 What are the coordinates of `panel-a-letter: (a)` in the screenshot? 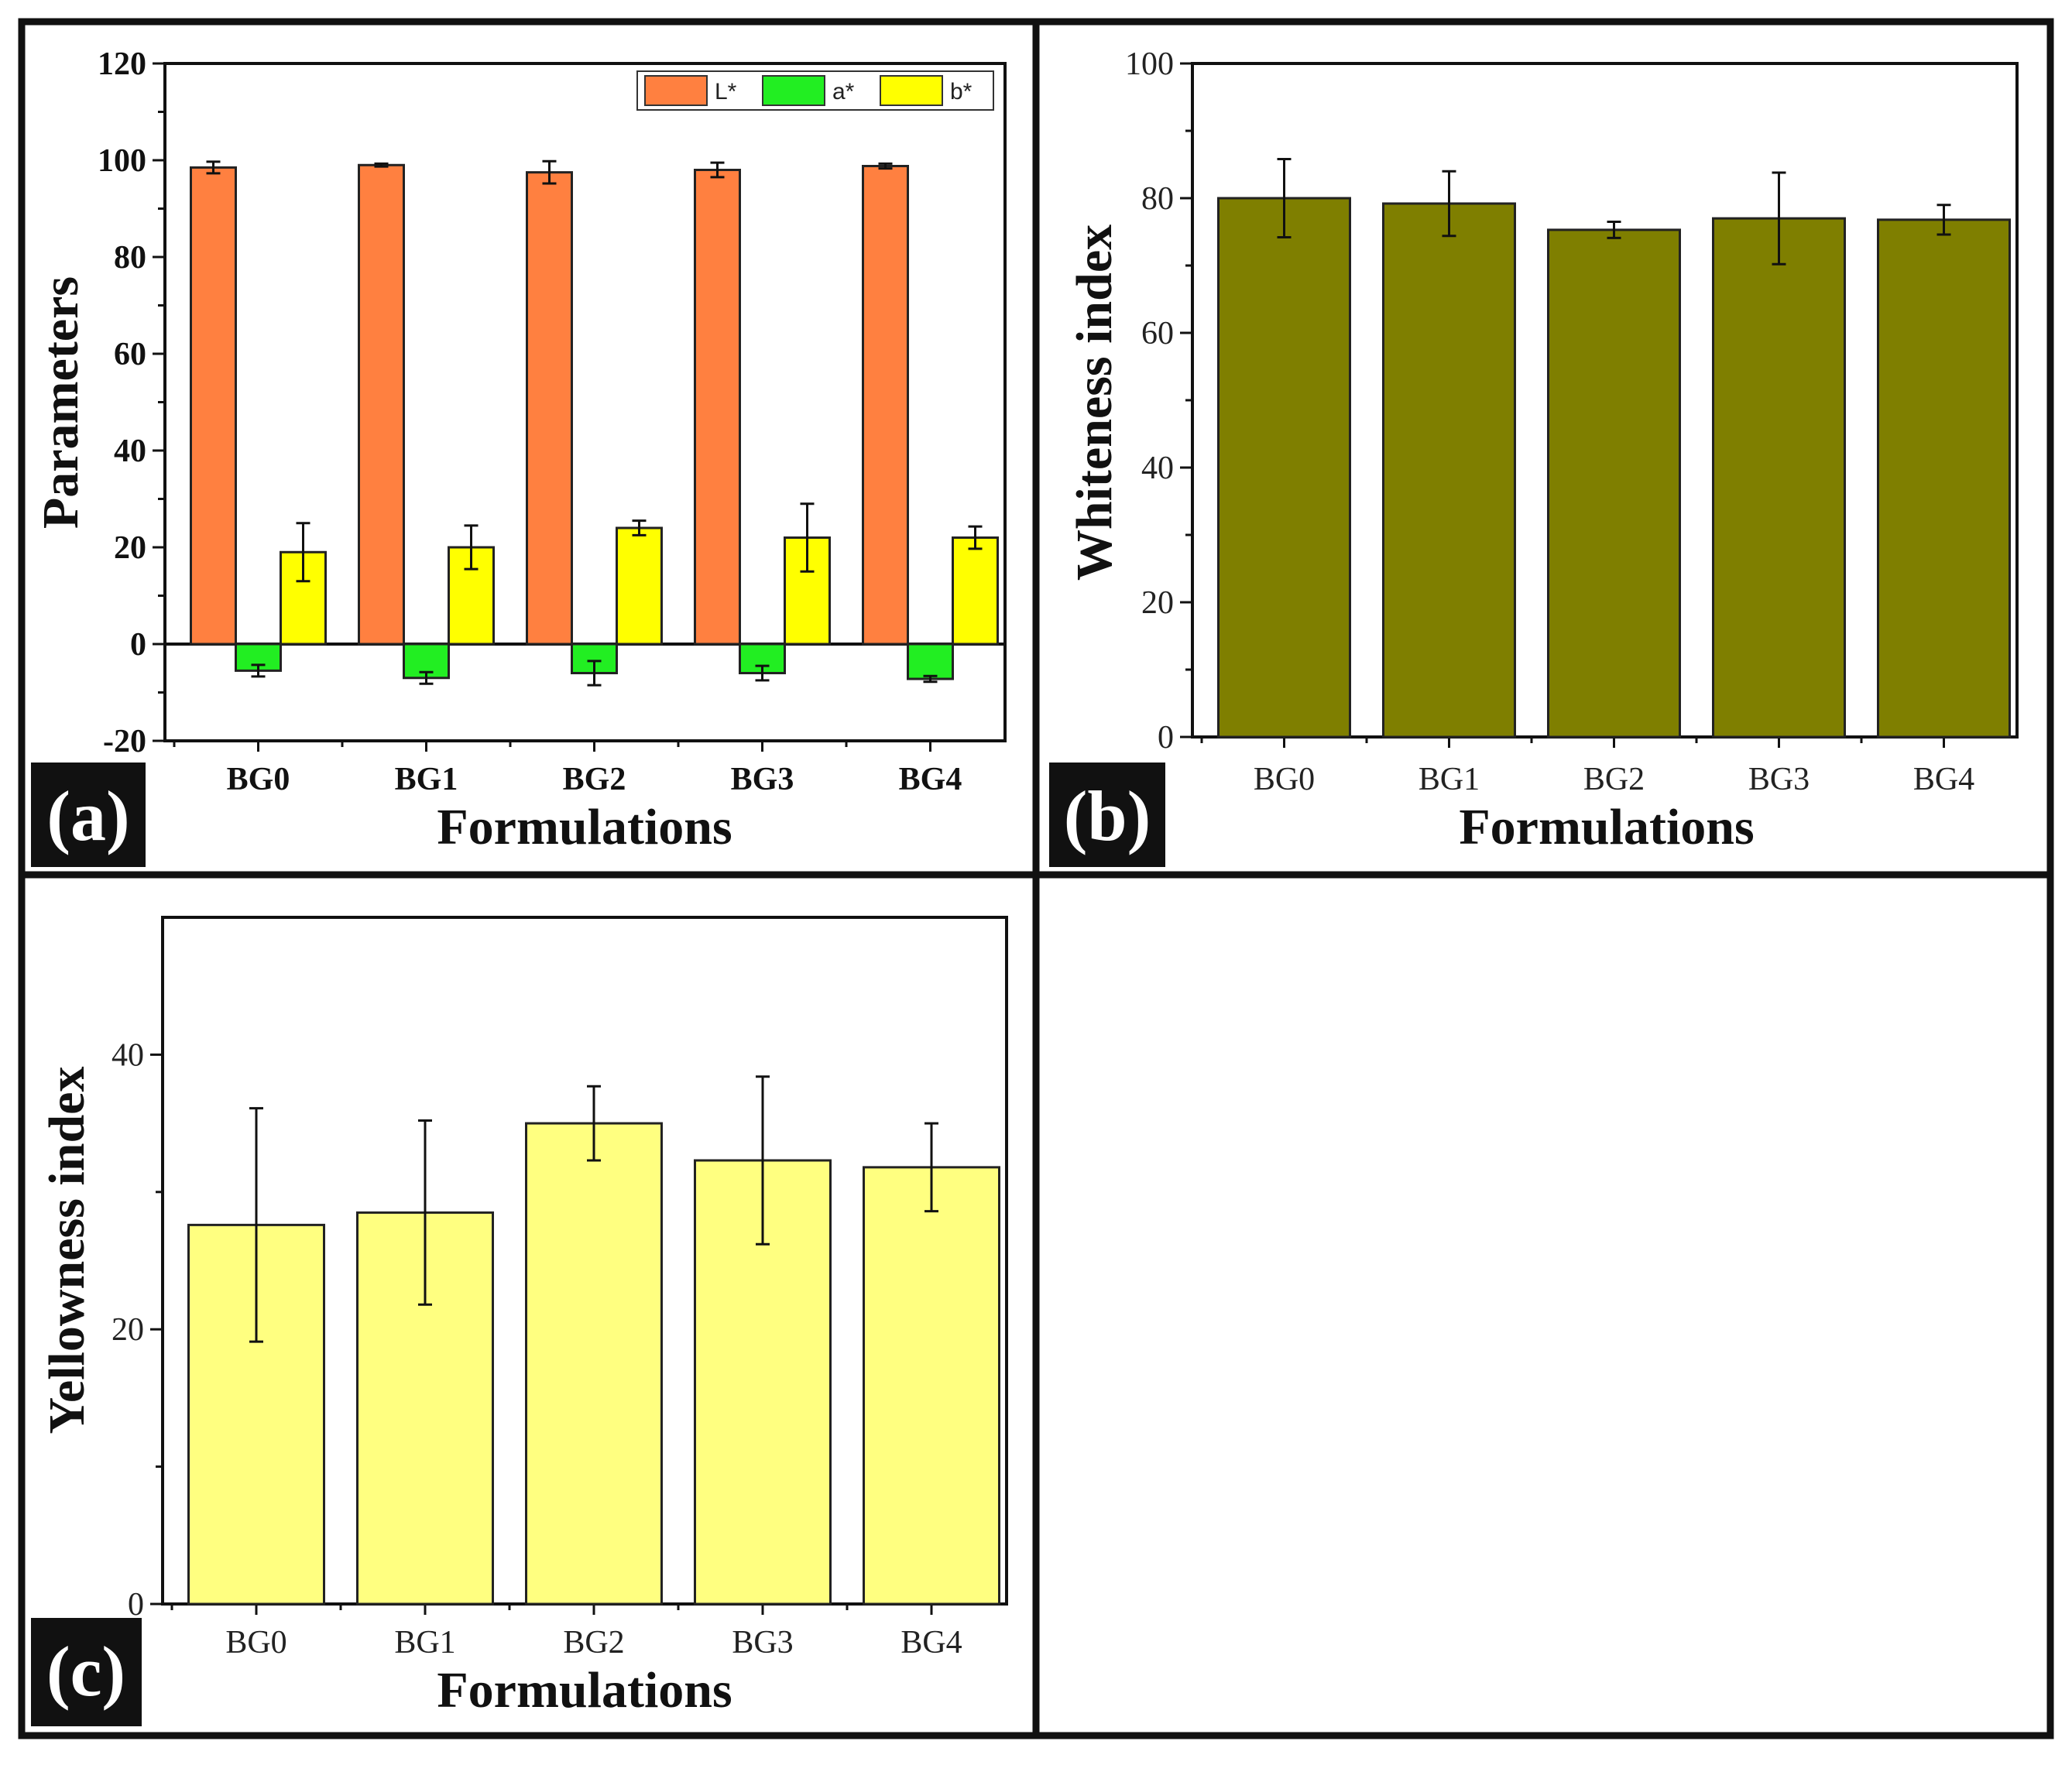 It's located at (87, 815).